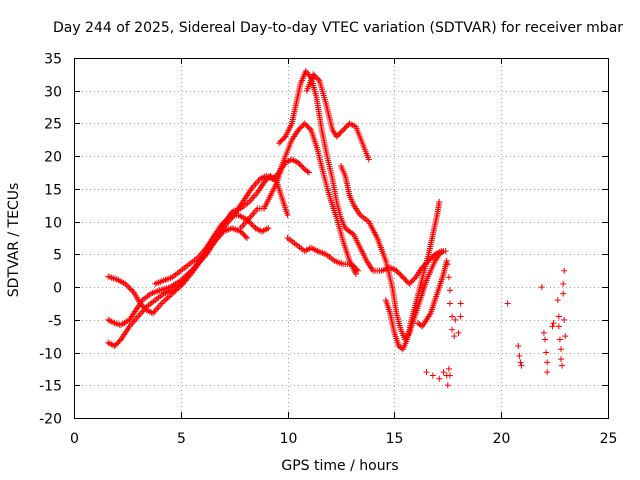  I want to click on y-tick-label: 10, so click(53, 224).